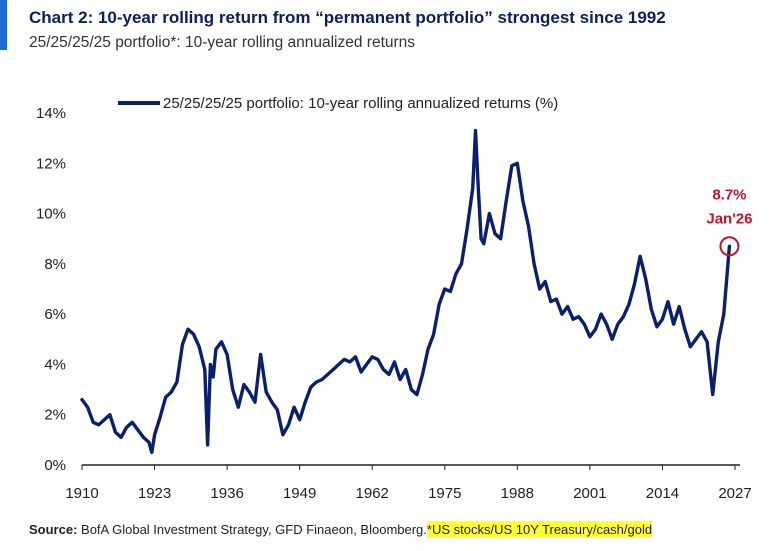 The width and height of the screenshot is (770, 551). What do you see at coordinates (3, 25) in the screenshot?
I see `title-accent-bar` at bounding box center [3, 25].